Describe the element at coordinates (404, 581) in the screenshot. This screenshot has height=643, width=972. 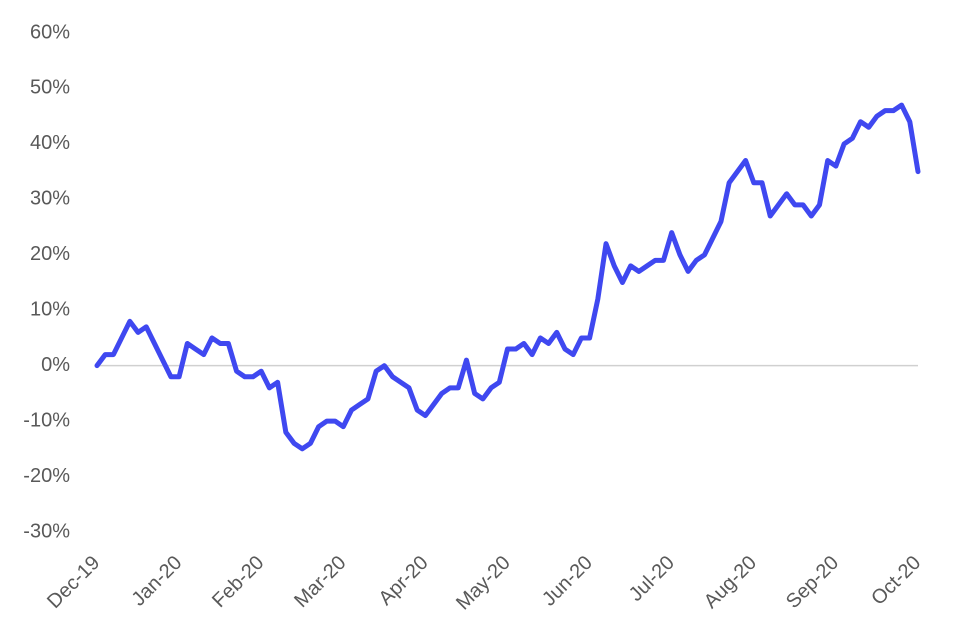
I see `x-tick-label: Apr-20` at that location.